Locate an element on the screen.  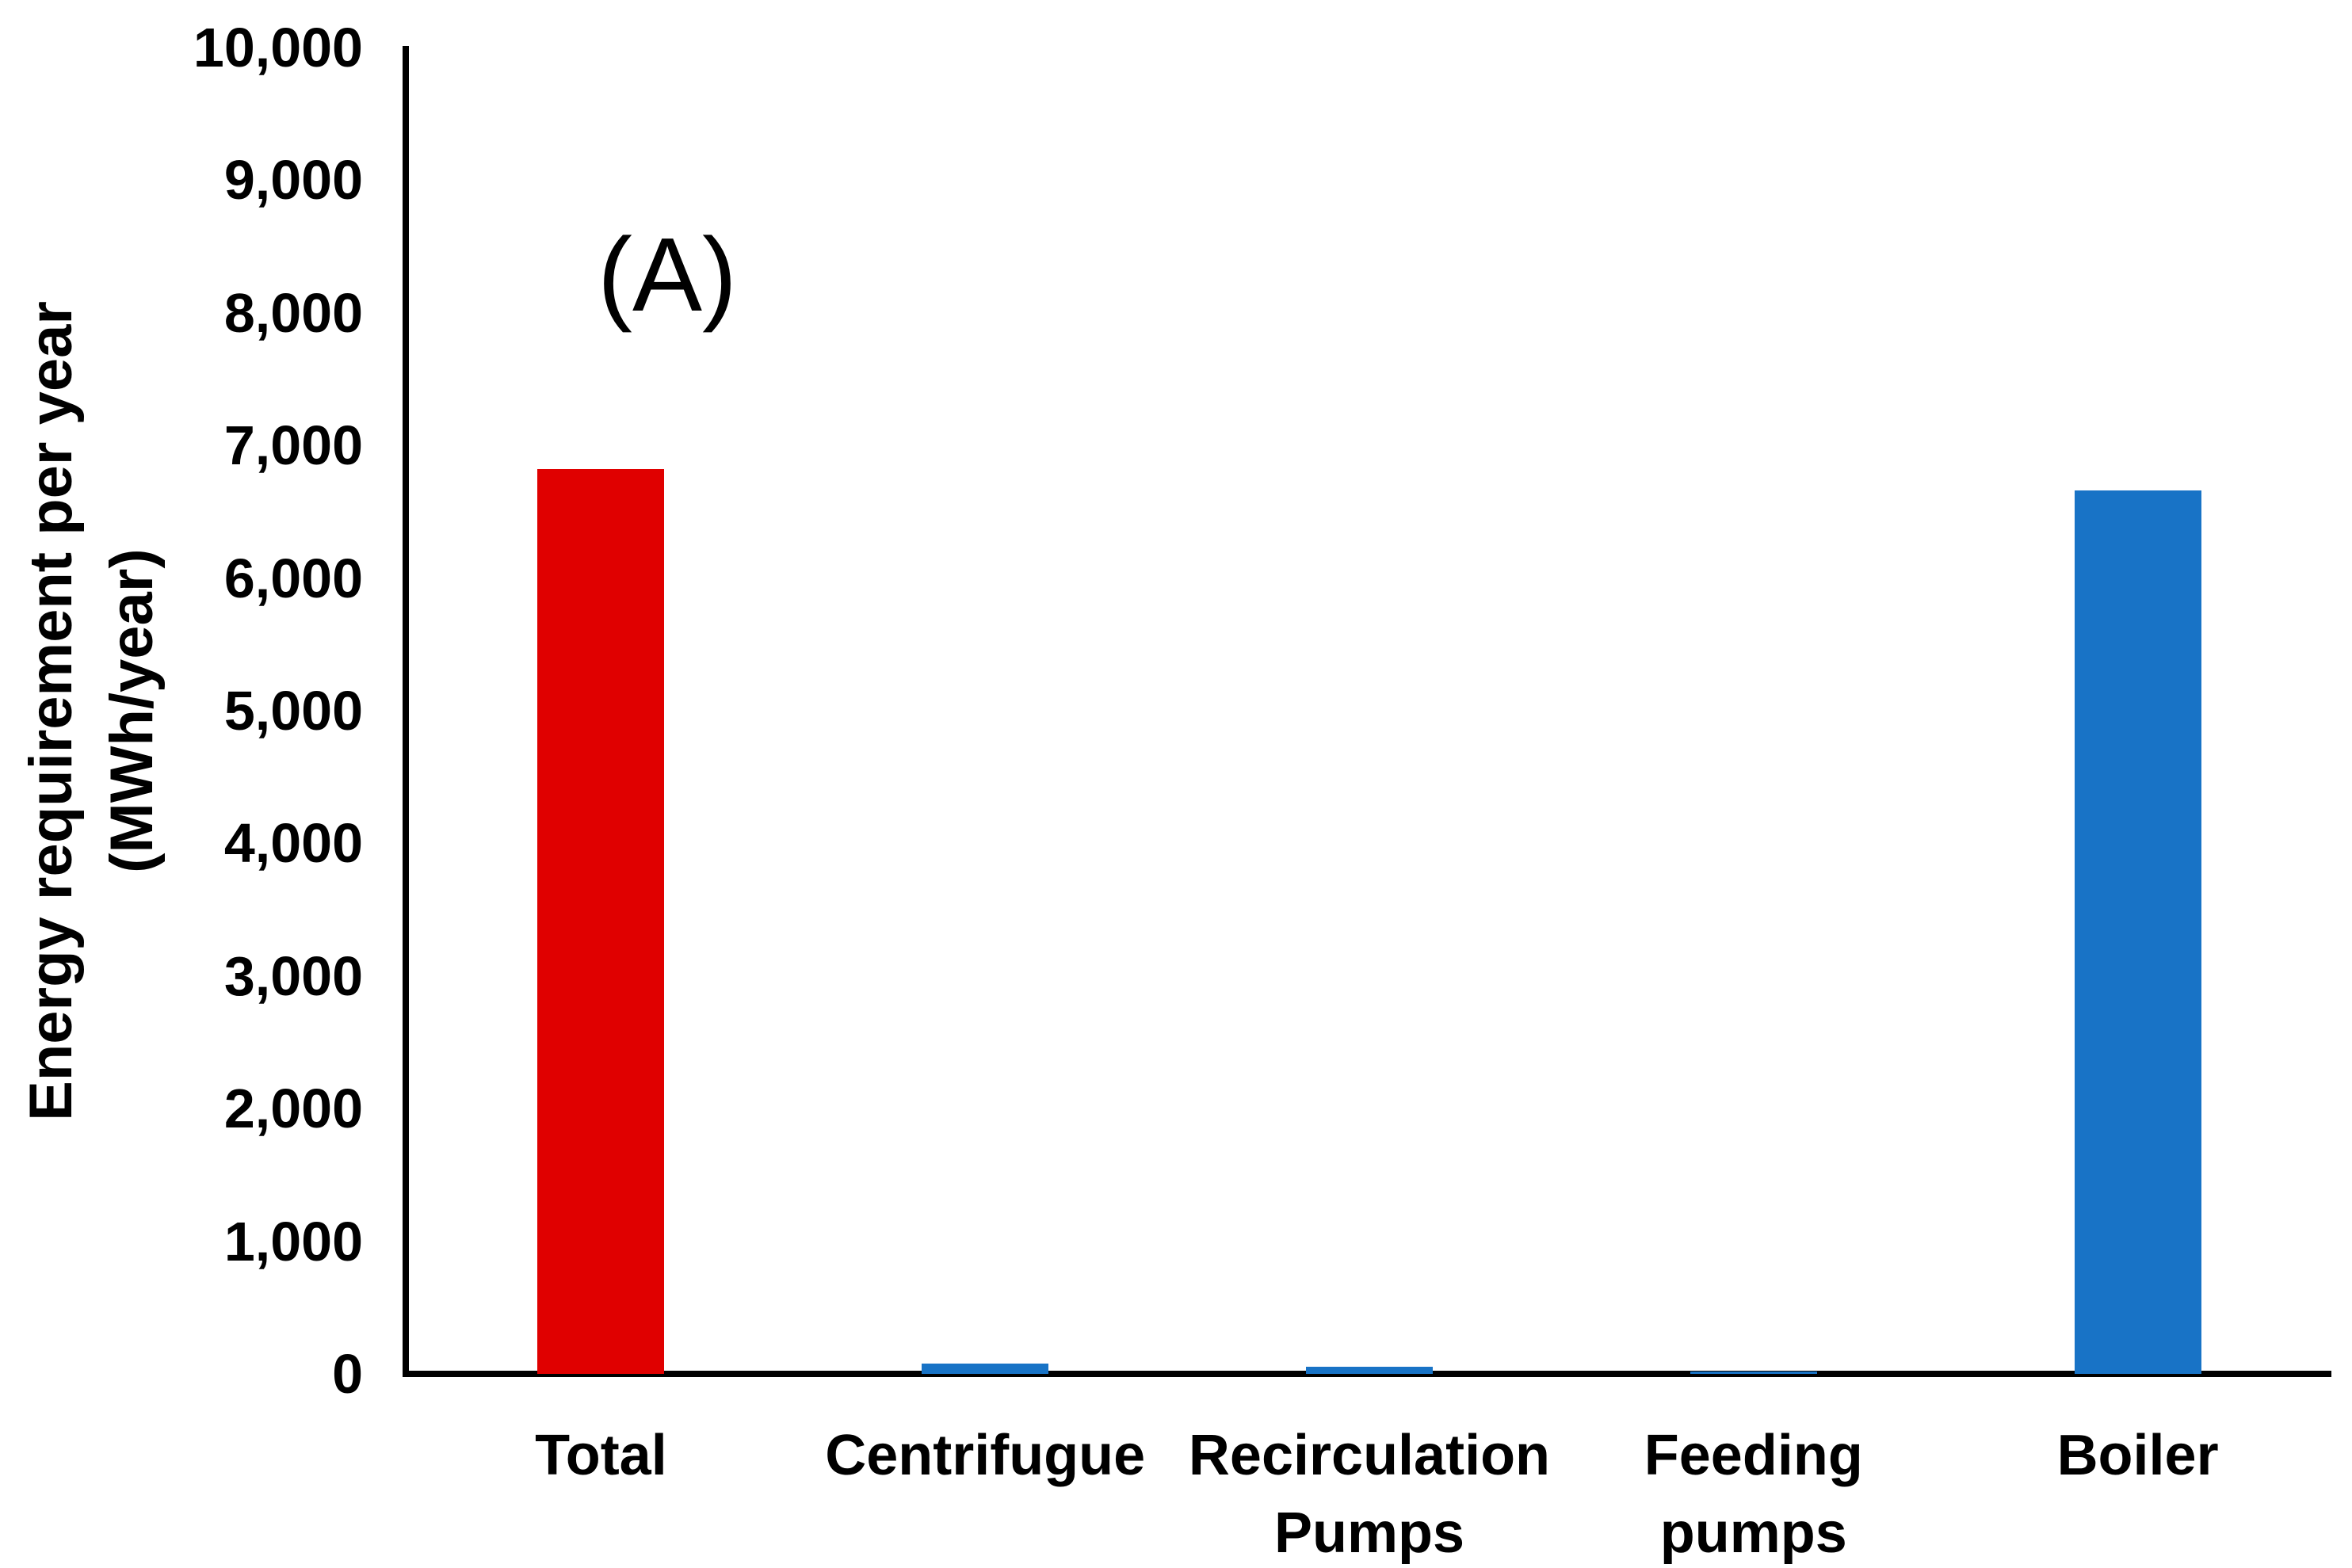
x-axis-line is located at coordinates (1367, 1374).